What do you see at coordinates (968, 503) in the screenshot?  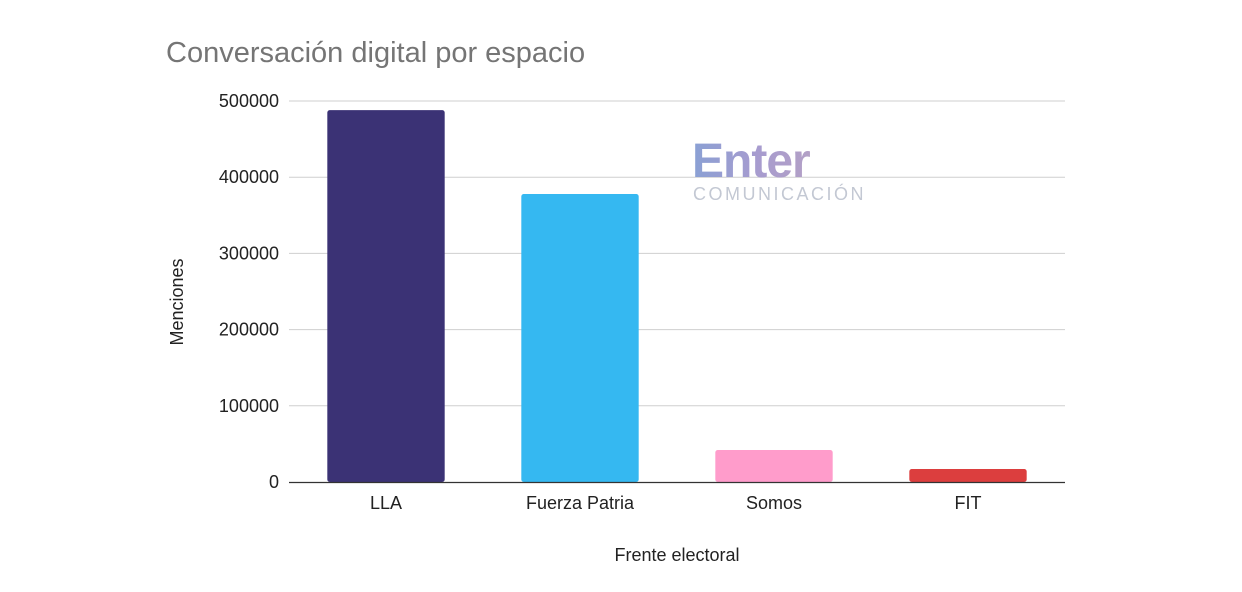 I see `x-tick-label: FIT` at bounding box center [968, 503].